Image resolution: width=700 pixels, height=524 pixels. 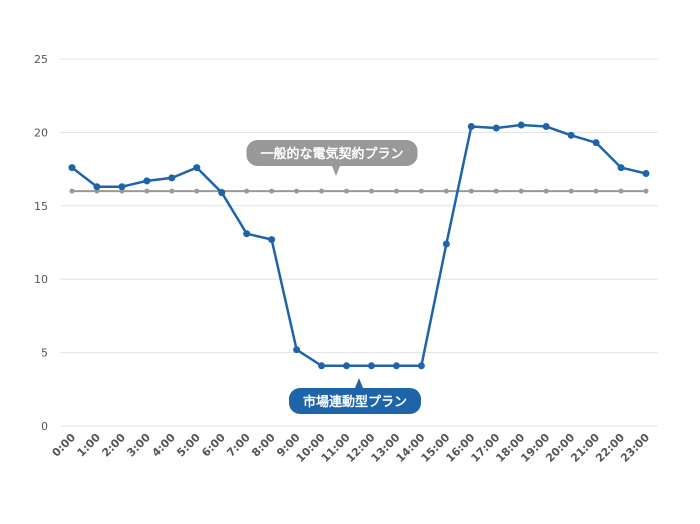 What do you see at coordinates (188, 445) in the screenshot?
I see `x-tick-label: 5:00` at bounding box center [188, 445].